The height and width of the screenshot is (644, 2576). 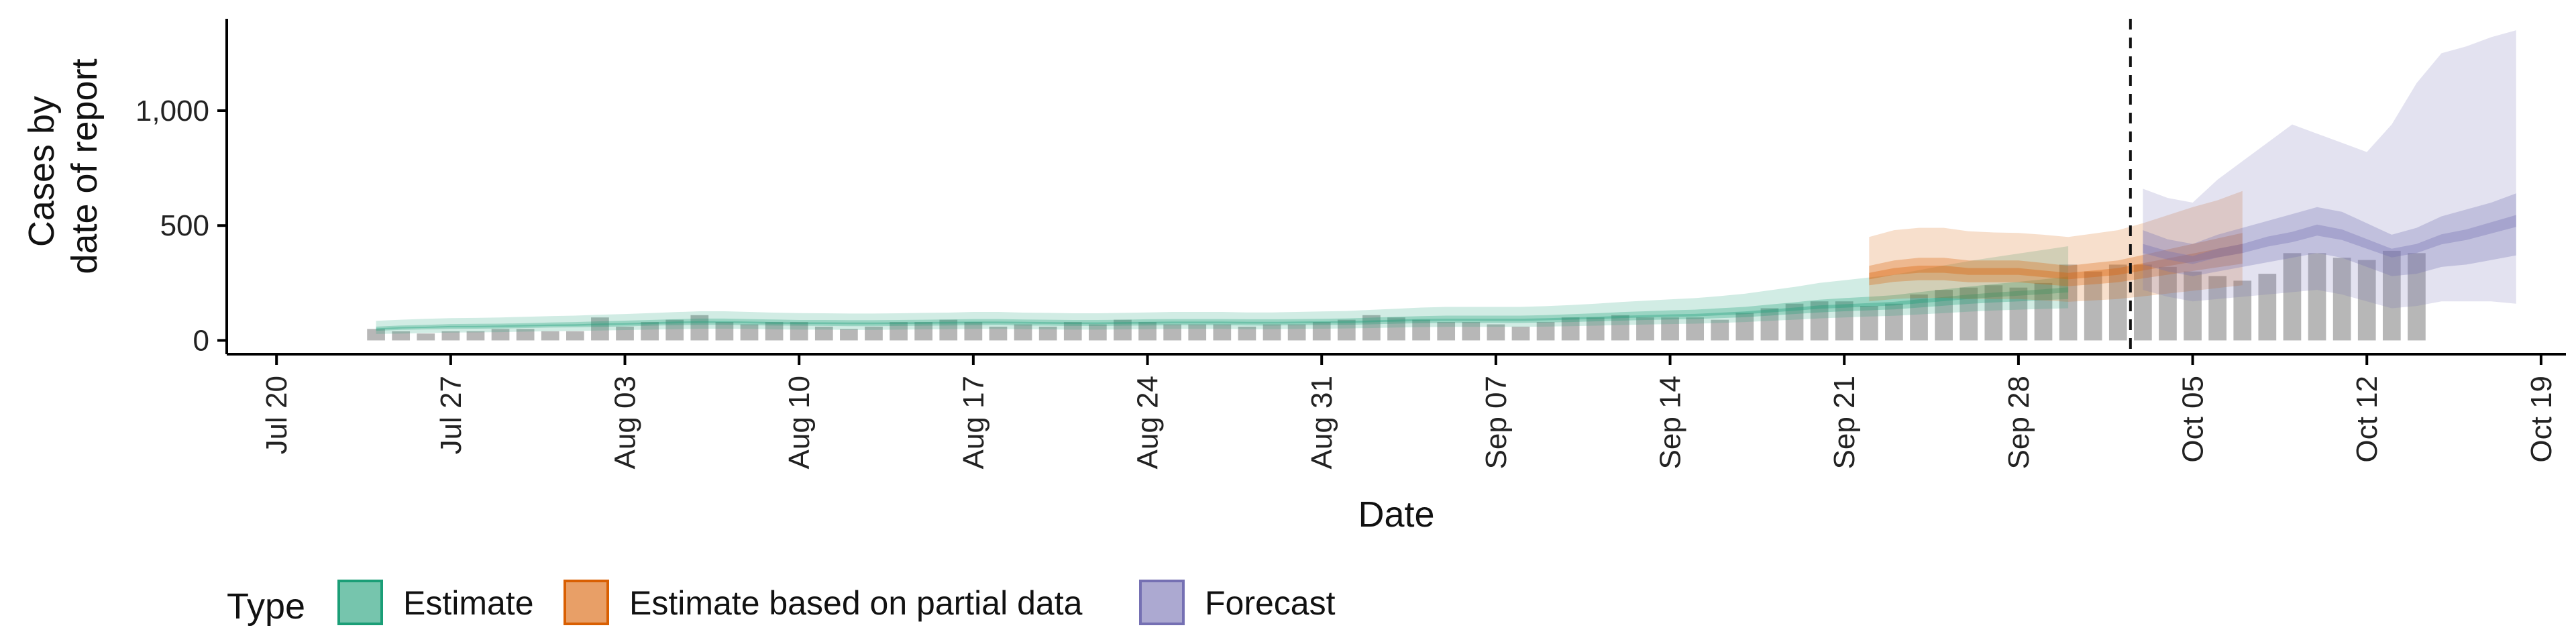 What do you see at coordinates (1496, 422) in the screenshot?
I see `x-tick-label: Sep 07` at bounding box center [1496, 422].